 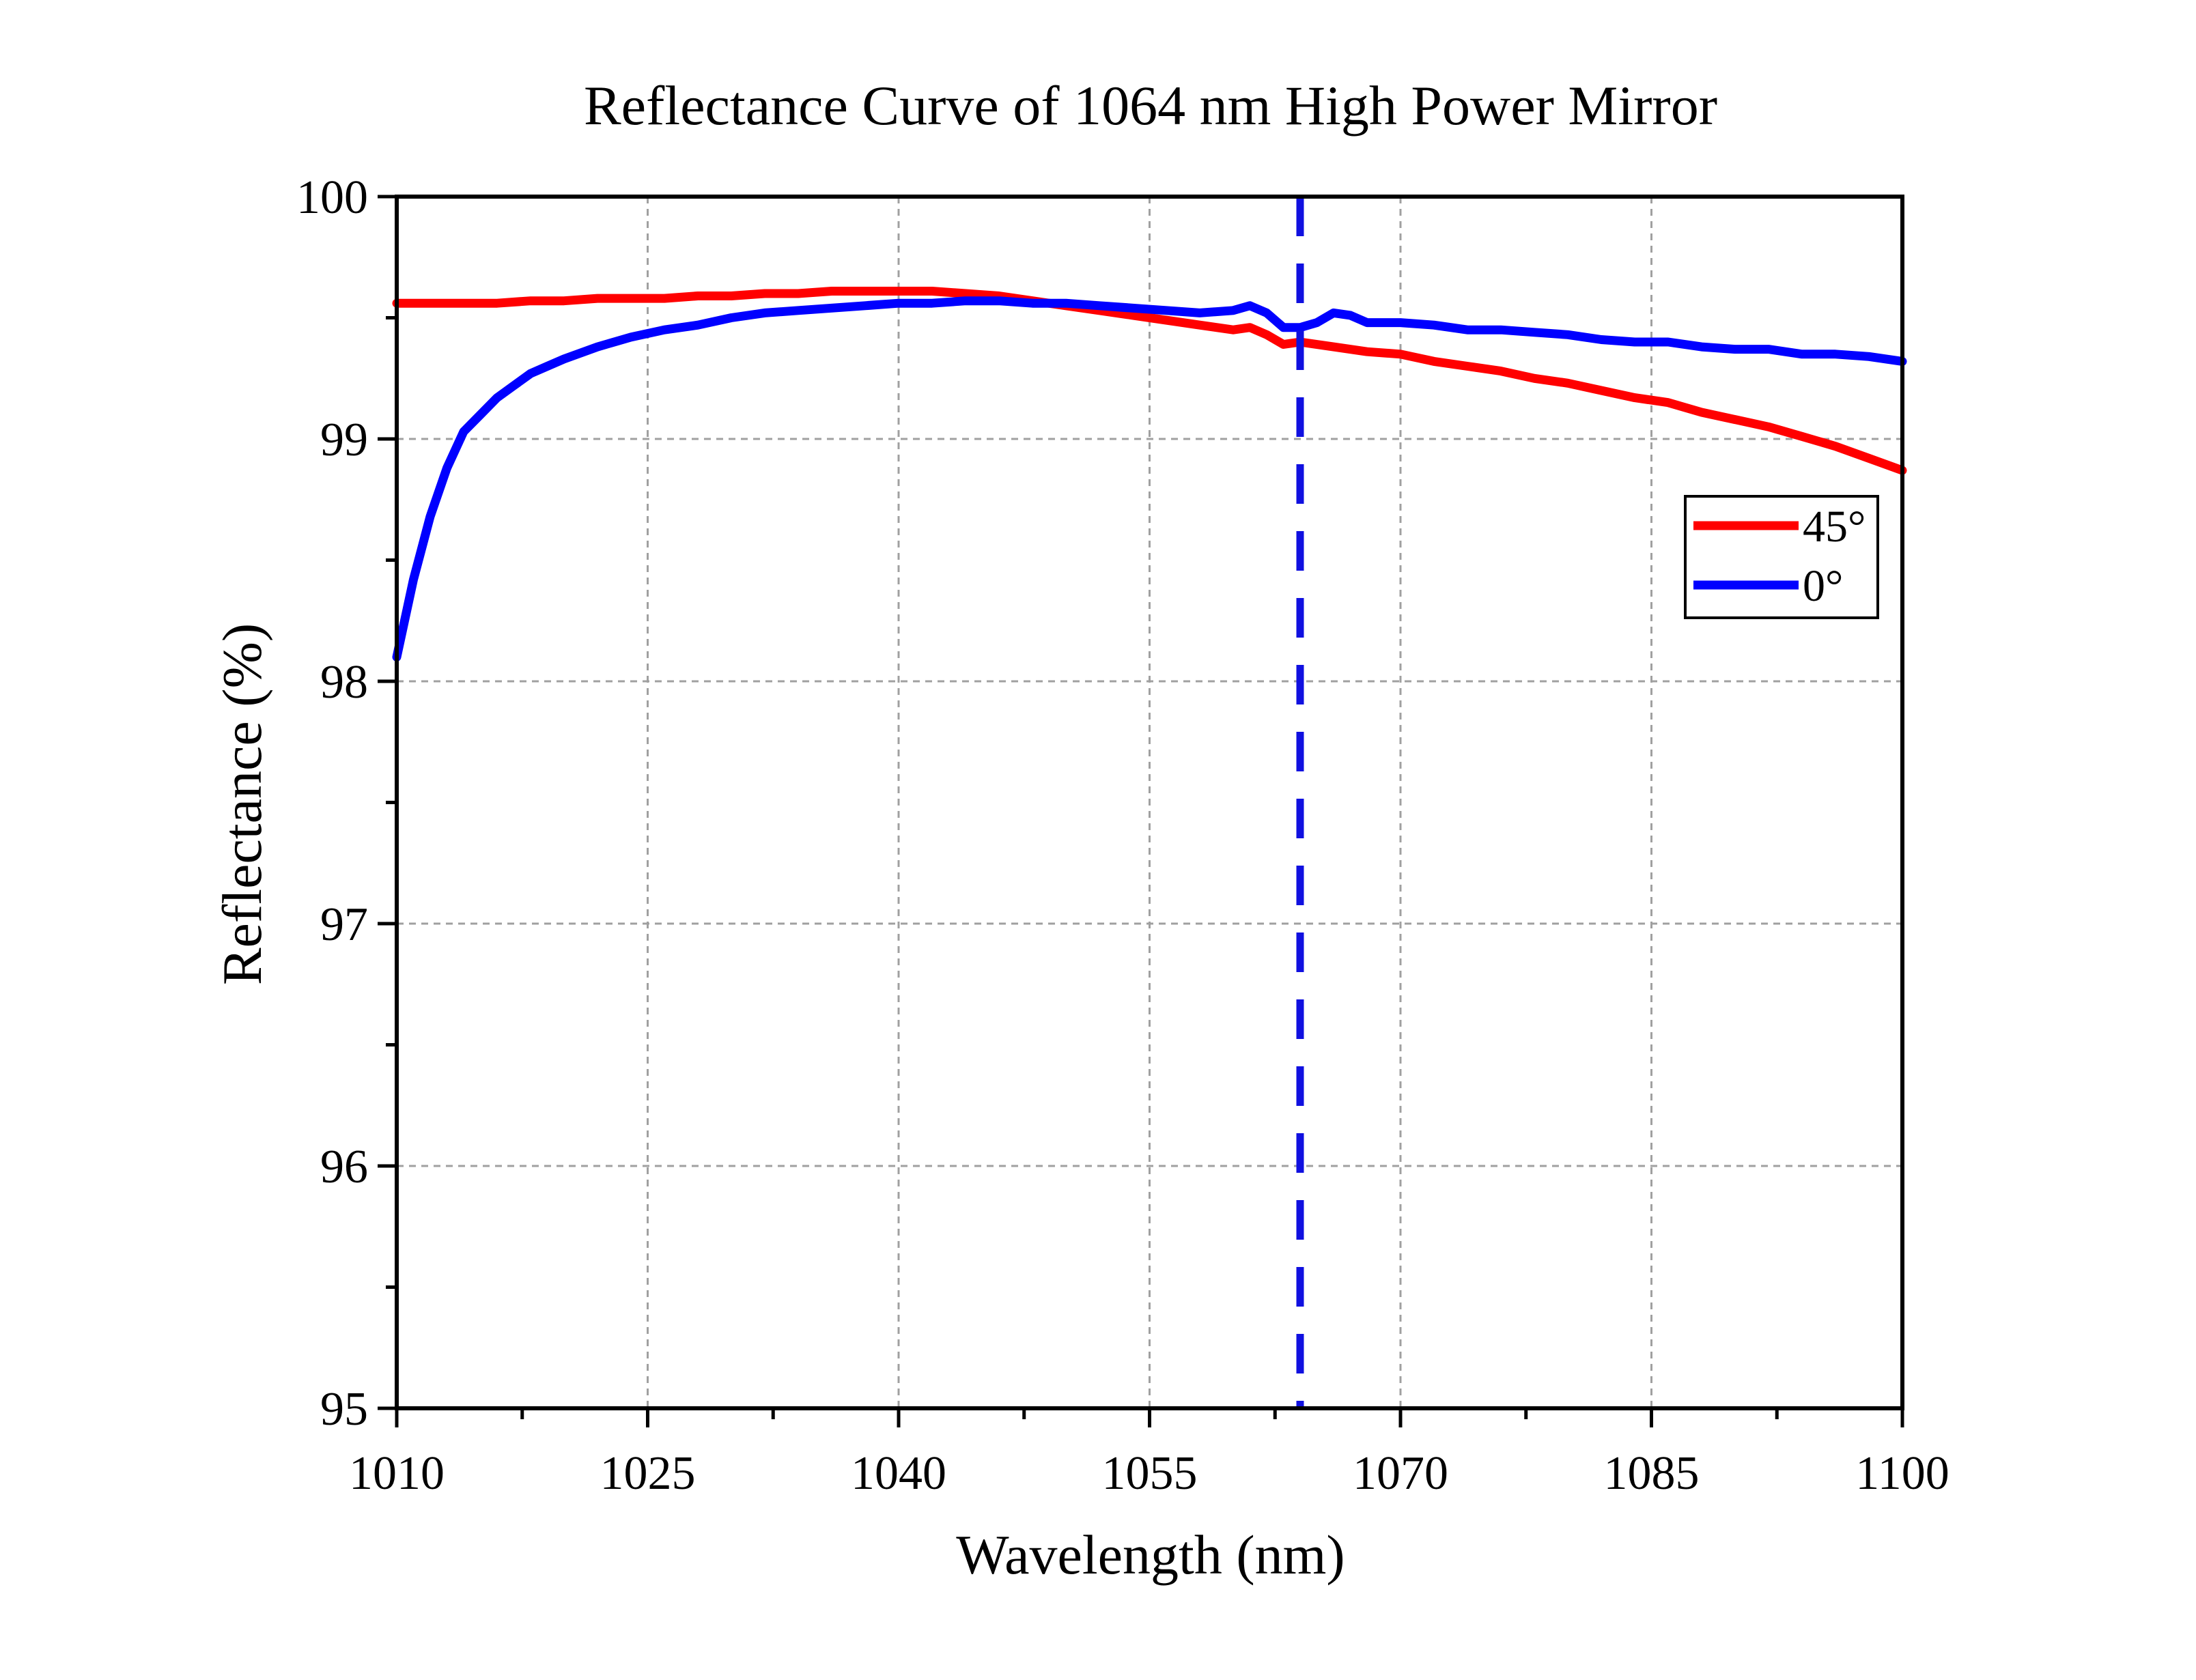 What do you see at coordinates (648, 1473) in the screenshot?
I see `x-tick-label: 1025` at bounding box center [648, 1473].